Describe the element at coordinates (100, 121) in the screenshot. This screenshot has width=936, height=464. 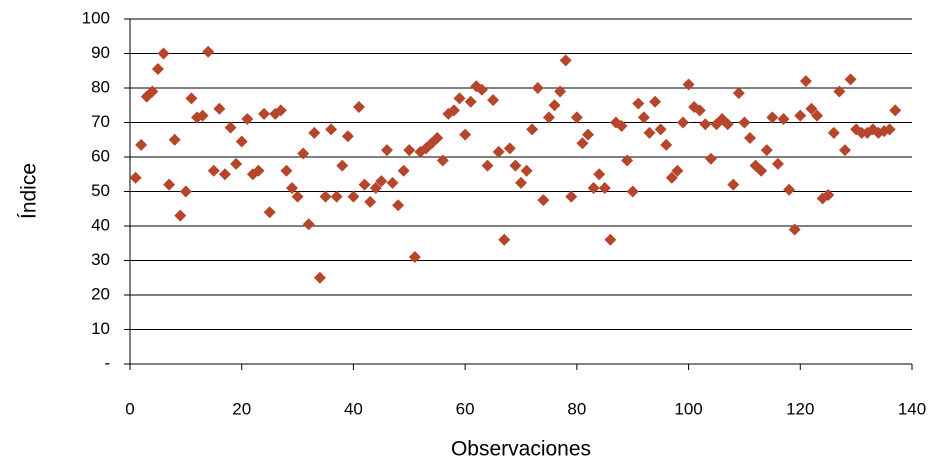
I see `y-tick-label: 70` at that location.